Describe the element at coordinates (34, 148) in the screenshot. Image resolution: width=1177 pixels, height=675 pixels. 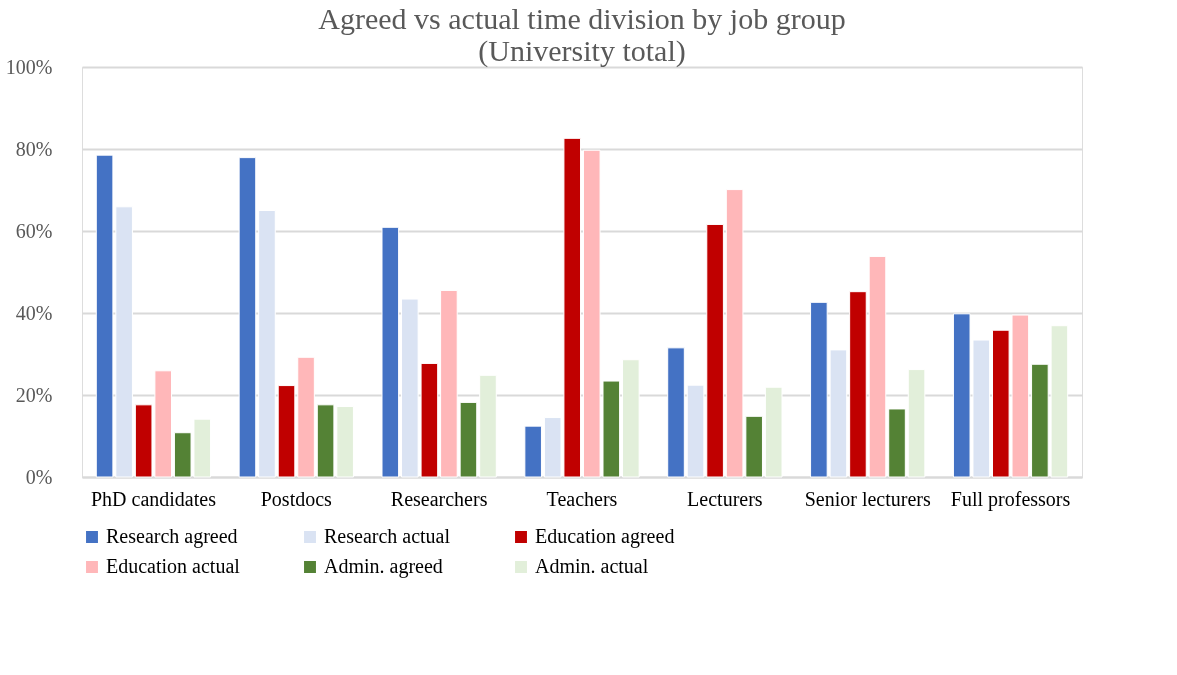
I see `y-tick-label: 80%` at that location.